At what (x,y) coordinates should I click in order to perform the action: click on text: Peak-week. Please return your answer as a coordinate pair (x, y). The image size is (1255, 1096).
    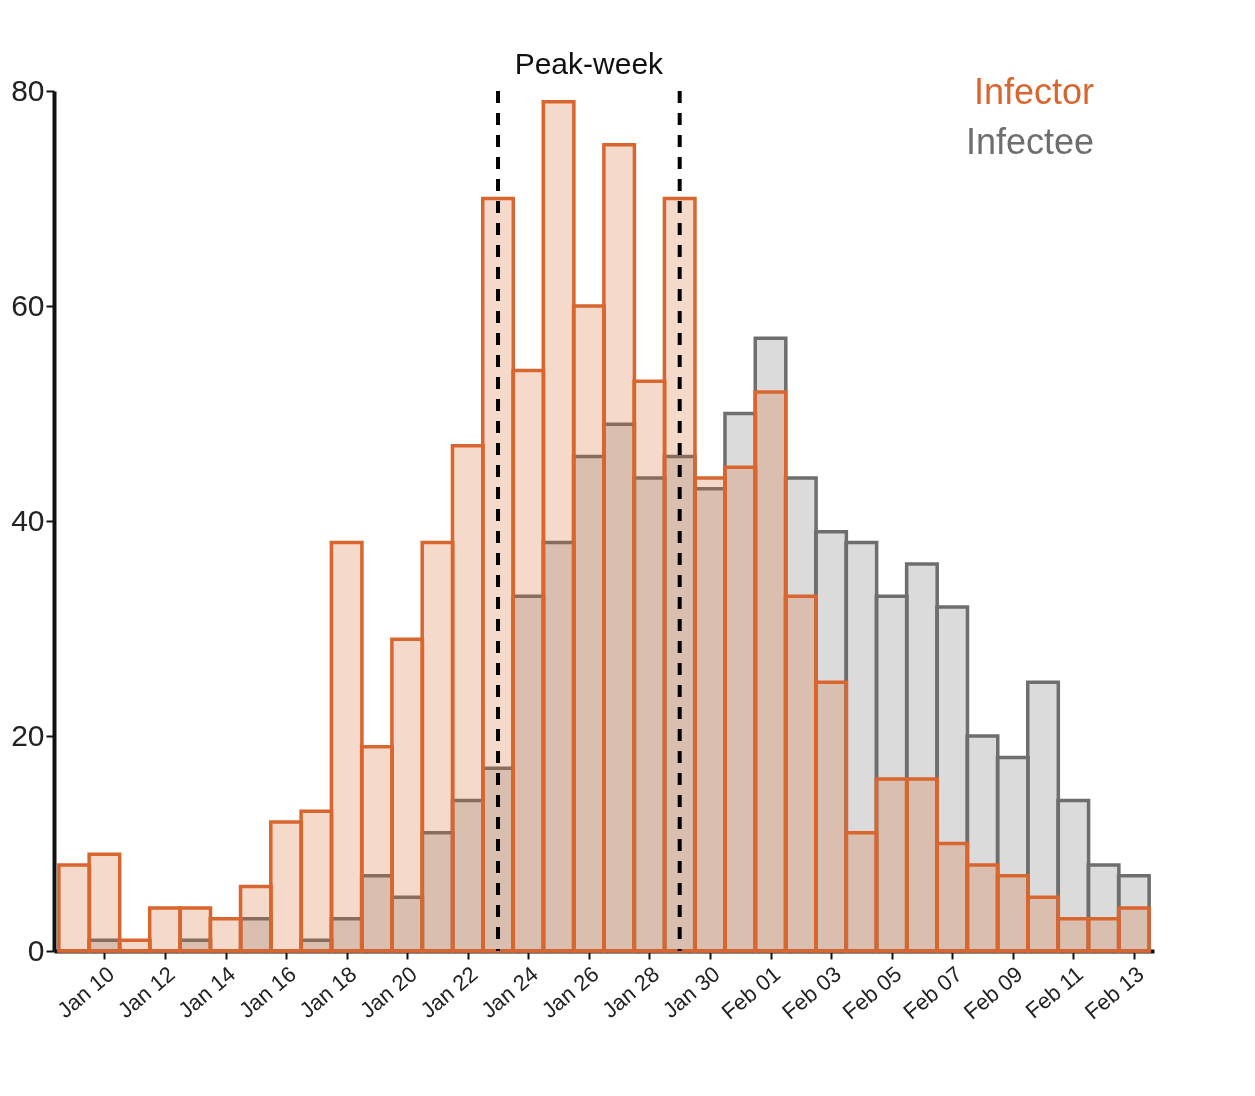
    Looking at the image, I should click on (589, 63).